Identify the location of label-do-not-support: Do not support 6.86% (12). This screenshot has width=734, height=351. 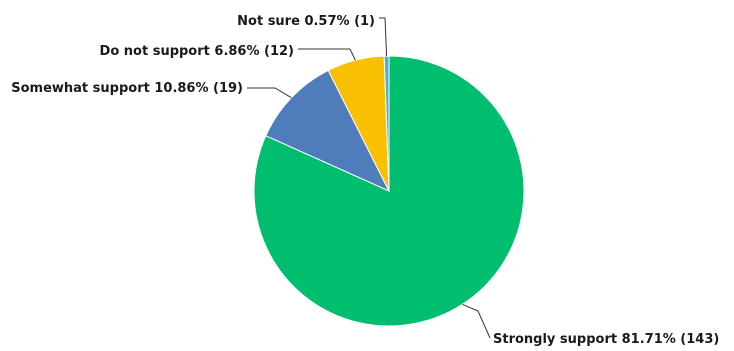
(197, 51).